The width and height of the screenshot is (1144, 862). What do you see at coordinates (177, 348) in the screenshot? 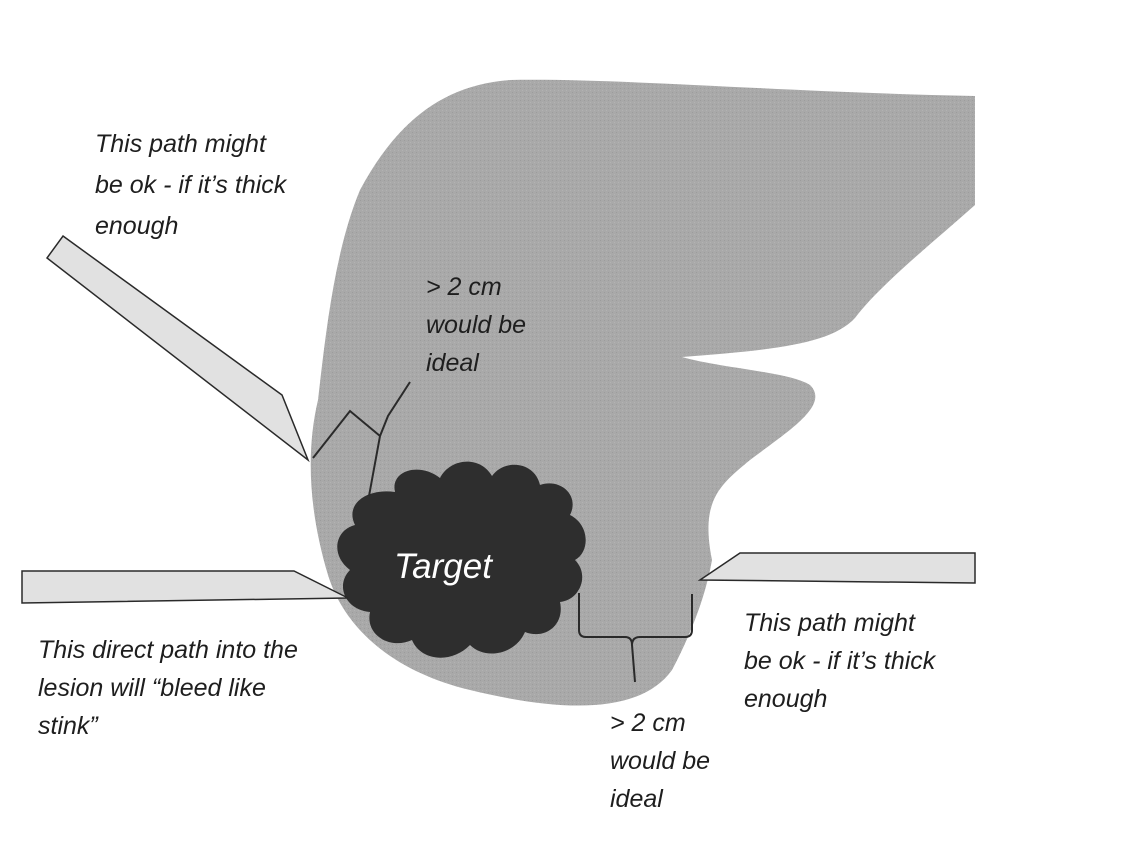
I see `needle-upper-left` at bounding box center [177, 348].